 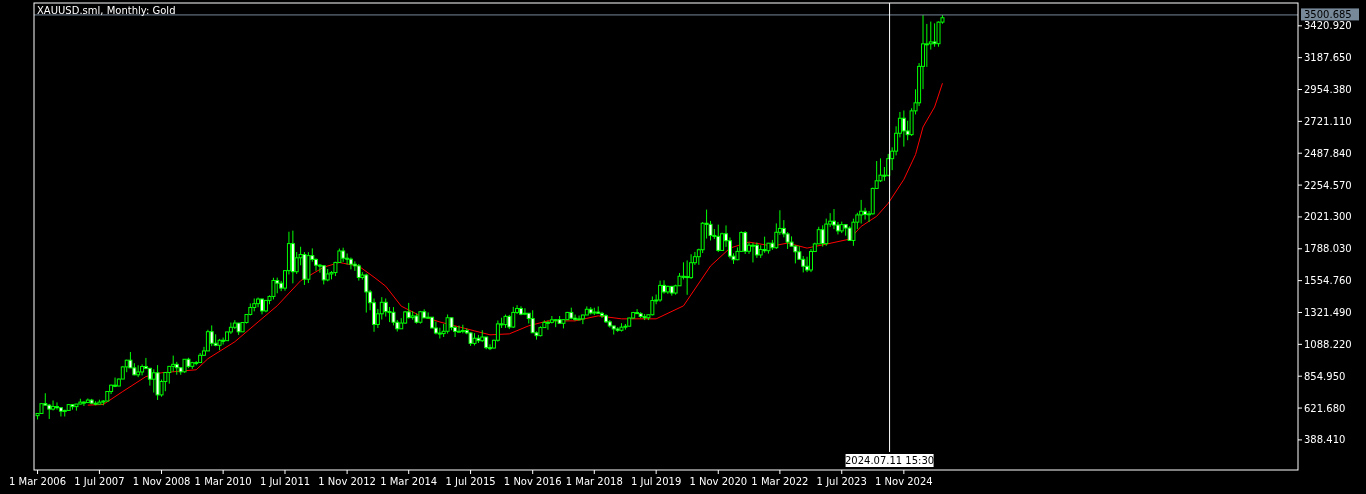 What do you see at coordinates (904, 481) in the screenshot?
I see `x-tick-label: 1 Nov 2024` at bounding box center [904, 481].